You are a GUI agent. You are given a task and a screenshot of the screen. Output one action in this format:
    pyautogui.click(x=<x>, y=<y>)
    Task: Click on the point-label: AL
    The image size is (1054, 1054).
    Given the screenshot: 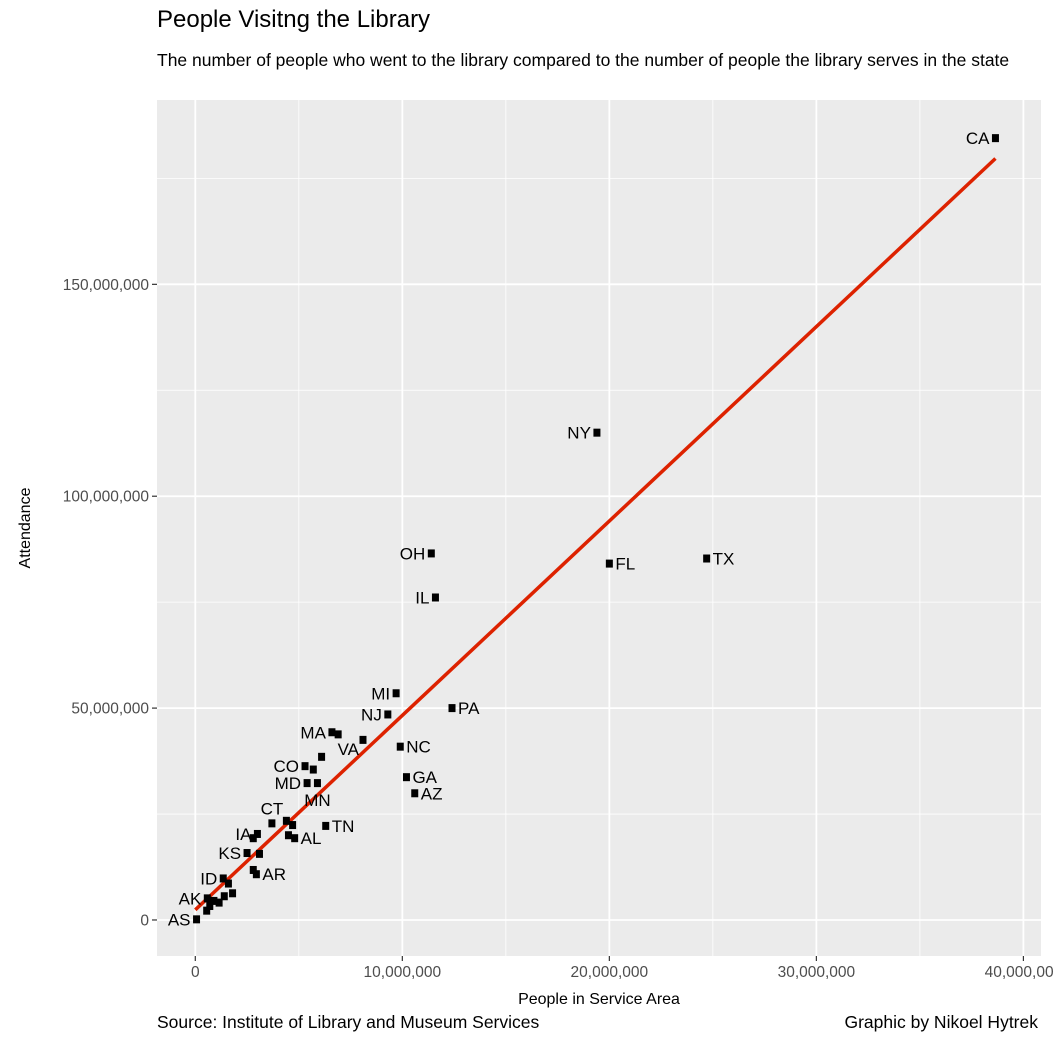 What is the action you would take?
    pyautogui.click(x=311, y=838)
    